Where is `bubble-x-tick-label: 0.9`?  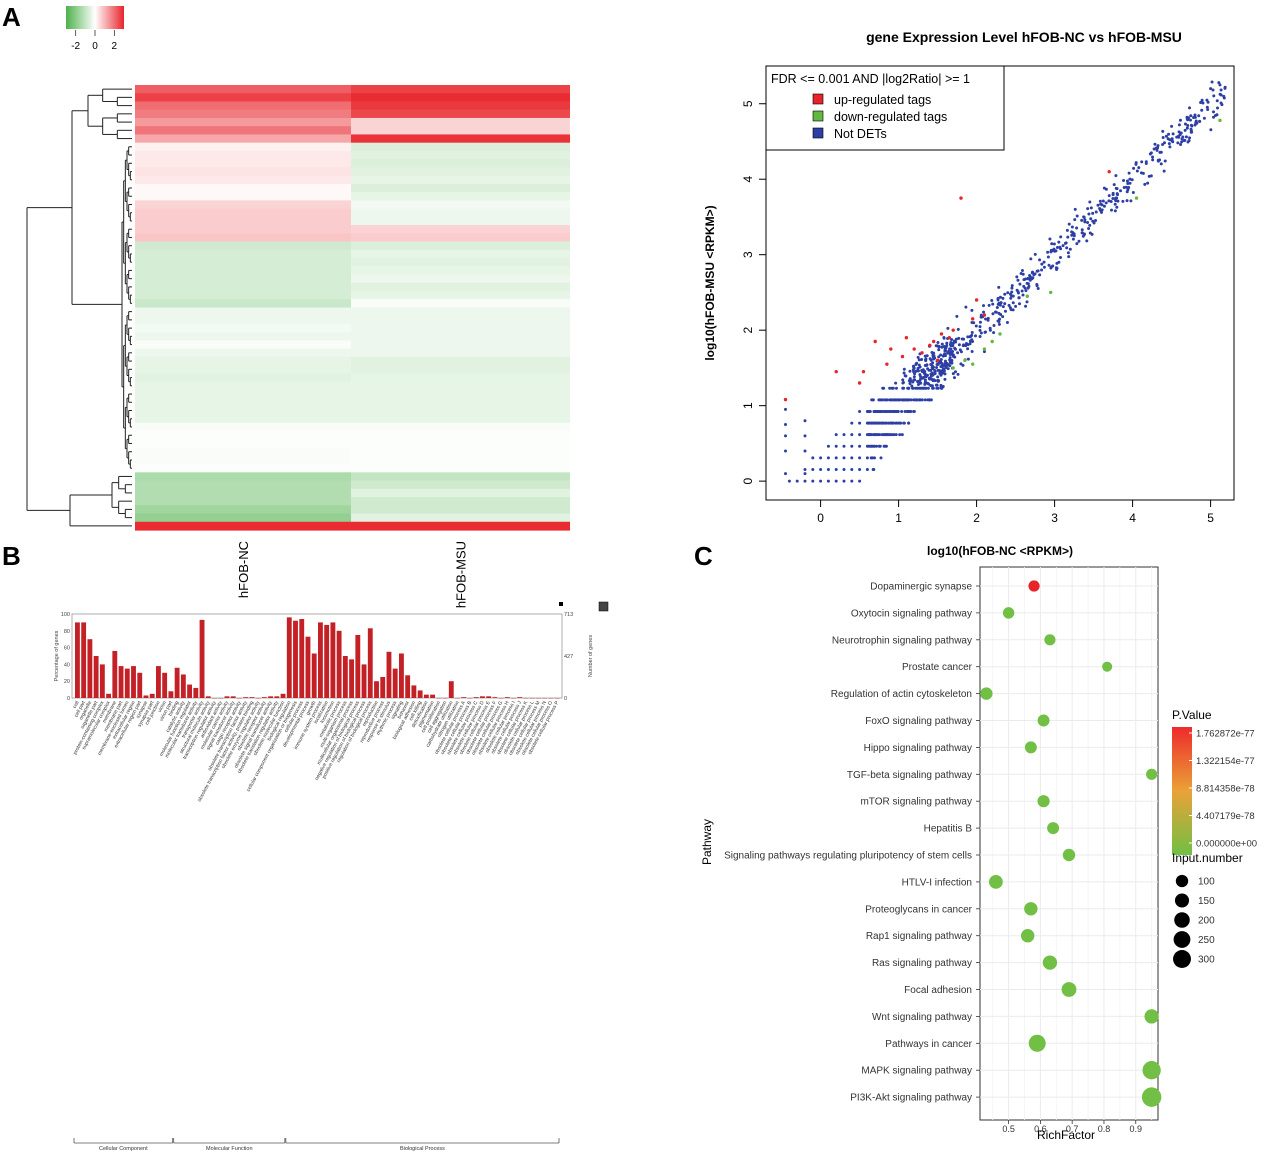
bubble-x-tick-label: 0.9 is located at coordinates (1135, 1129).